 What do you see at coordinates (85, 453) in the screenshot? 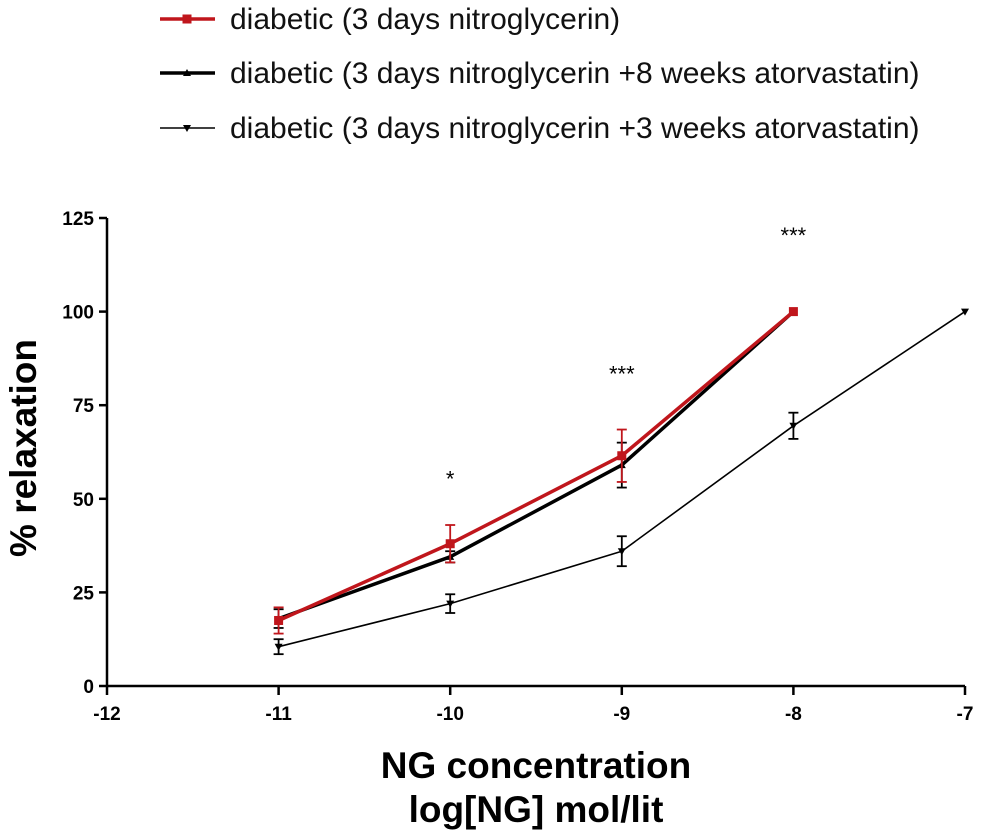
I see `y-axis: 0 25 50 75 100 125` at bounding box center [85, 453].